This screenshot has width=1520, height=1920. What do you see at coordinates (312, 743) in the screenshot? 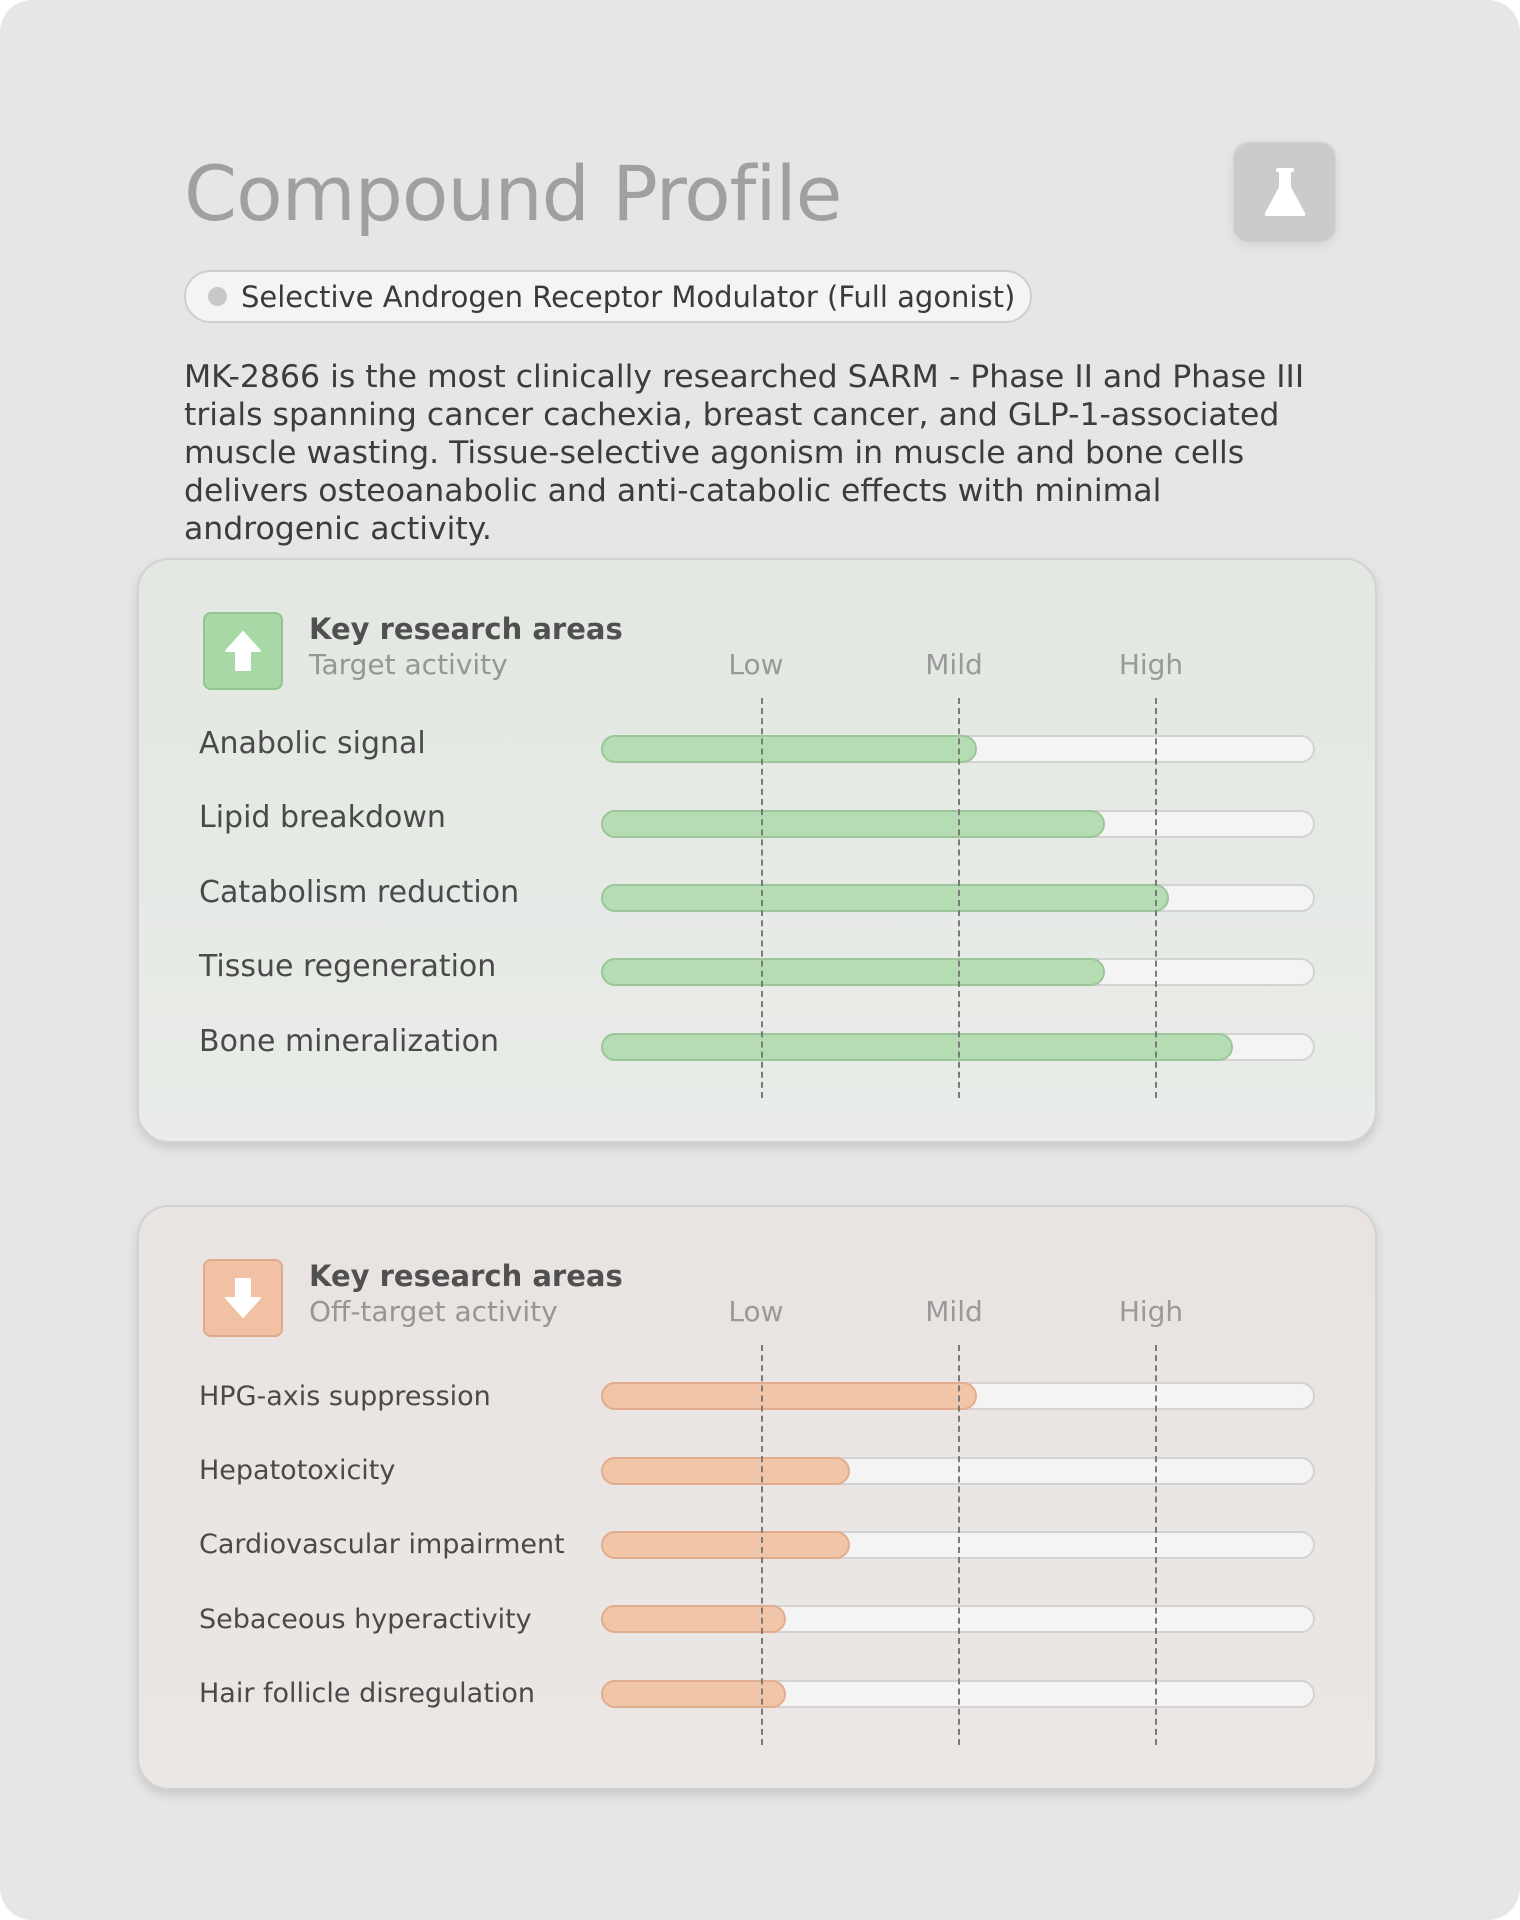
I see `activity-label: Anabolic signal` at bounding box center [312, 743].